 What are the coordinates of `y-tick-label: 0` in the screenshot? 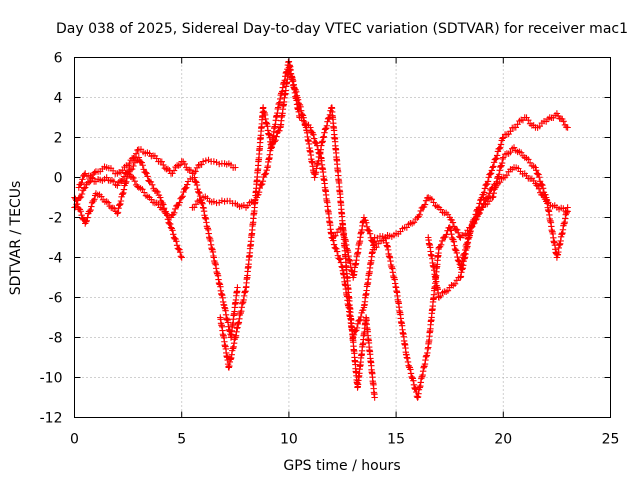 It's located at (58, 179).